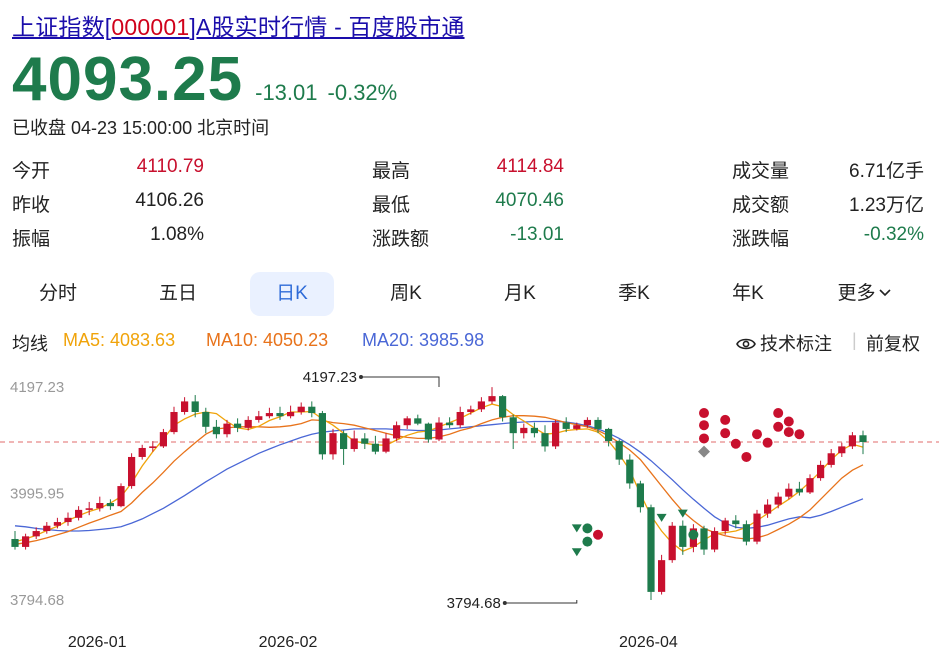 The image size is (939, 657). I want to click on tab-4: 月K, so click(520, 294).